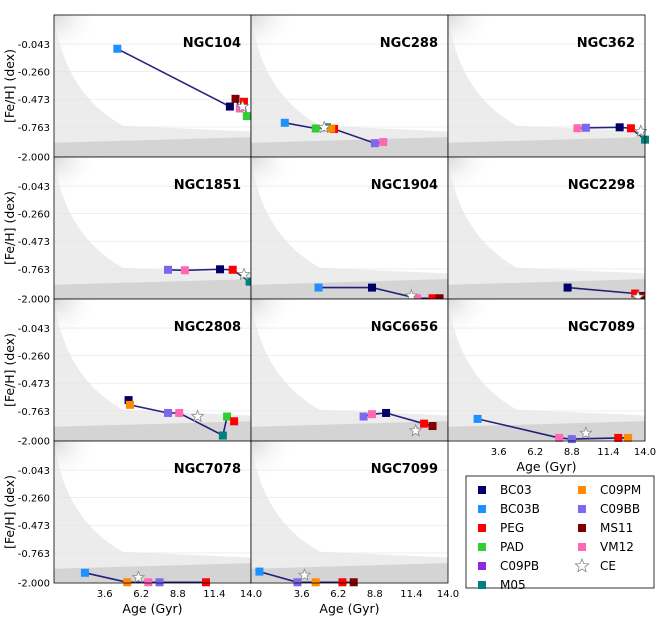  I want to click on panel-ngc6656: NGC6656, so click(349, 370).